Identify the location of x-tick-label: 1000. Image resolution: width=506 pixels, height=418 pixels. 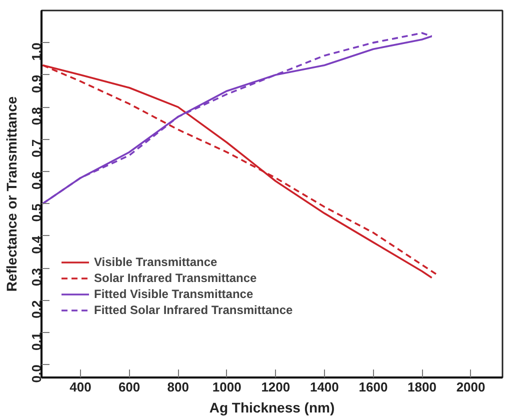
(227, 387).